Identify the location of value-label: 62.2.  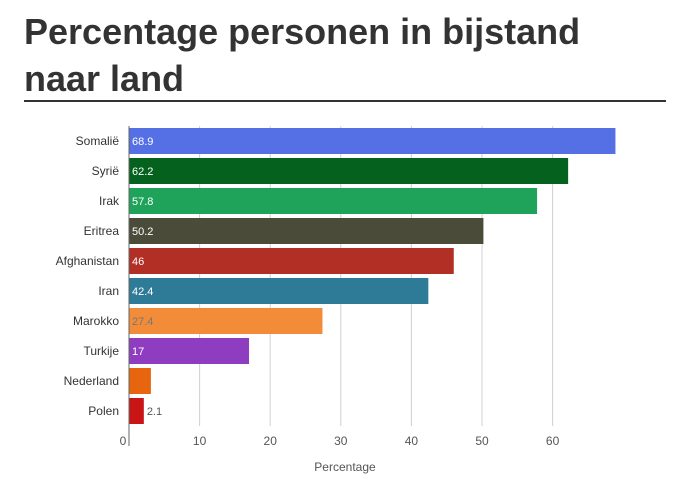
(142, 172).